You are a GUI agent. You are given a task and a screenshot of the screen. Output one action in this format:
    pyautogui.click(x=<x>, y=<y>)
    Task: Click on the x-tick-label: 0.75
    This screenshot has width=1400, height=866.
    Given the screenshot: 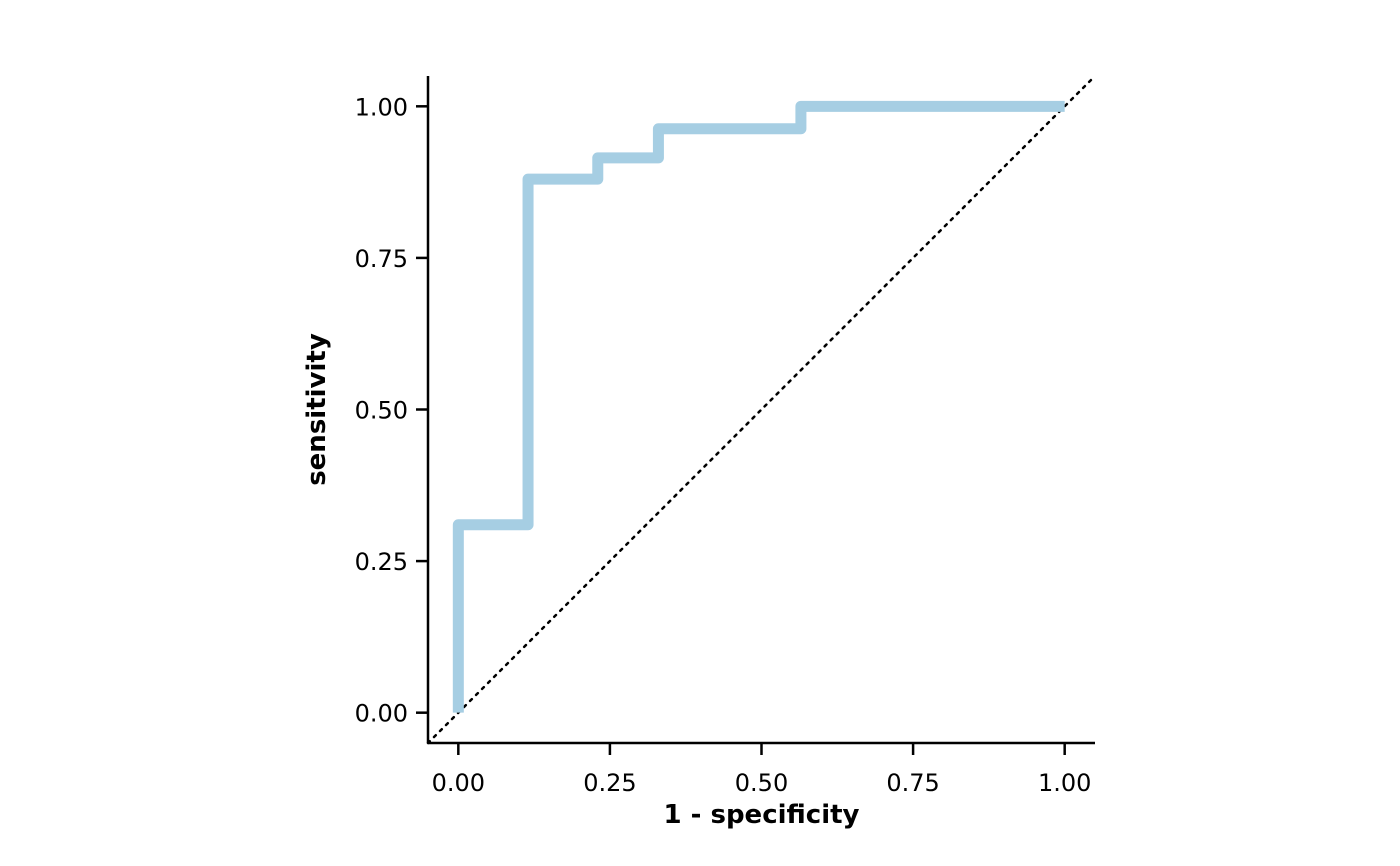 What is the action you would take?
    pyautogui.click(x=912, y=783)
    